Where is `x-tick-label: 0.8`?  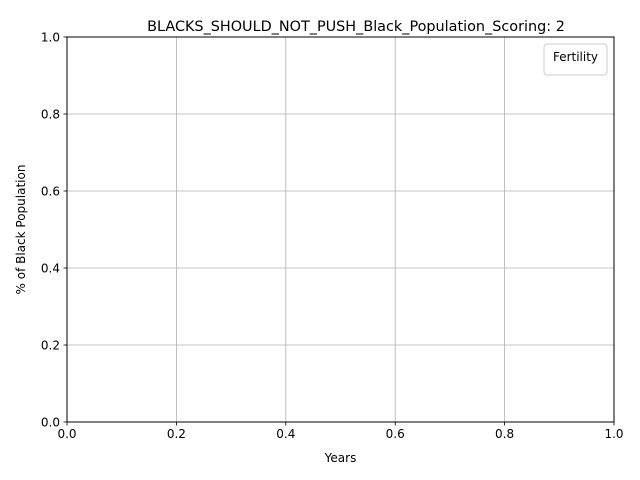 x-tick-label: 0.8 is located at coordinates (504, 434).